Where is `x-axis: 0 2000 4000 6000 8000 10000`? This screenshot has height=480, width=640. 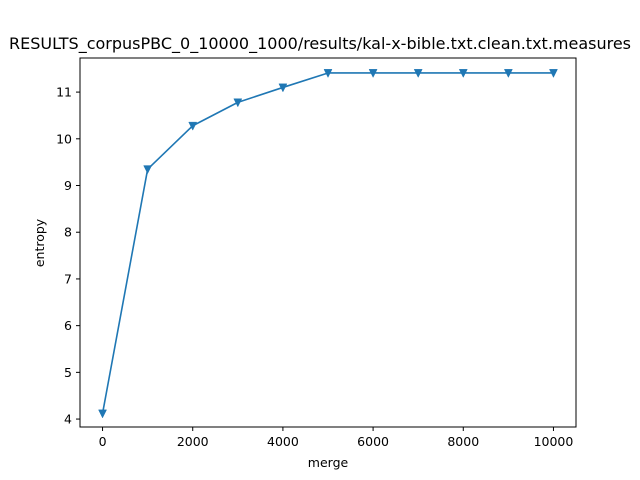 x-axis: 0 2000 4000 6000 8000 10000 is located at coordinates (336, 438).